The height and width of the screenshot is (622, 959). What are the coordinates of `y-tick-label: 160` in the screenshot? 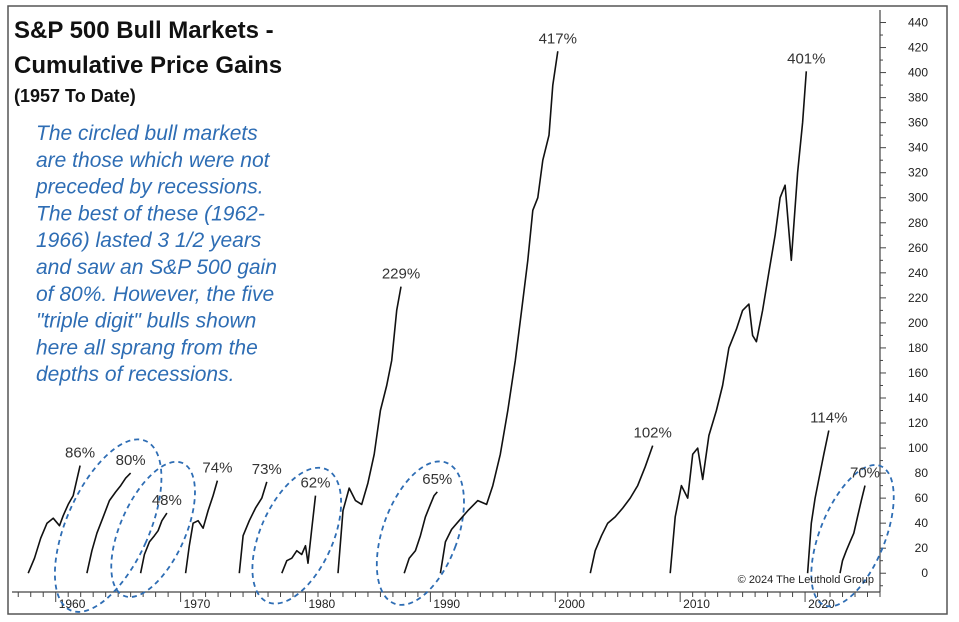 It's located at (918, 373).